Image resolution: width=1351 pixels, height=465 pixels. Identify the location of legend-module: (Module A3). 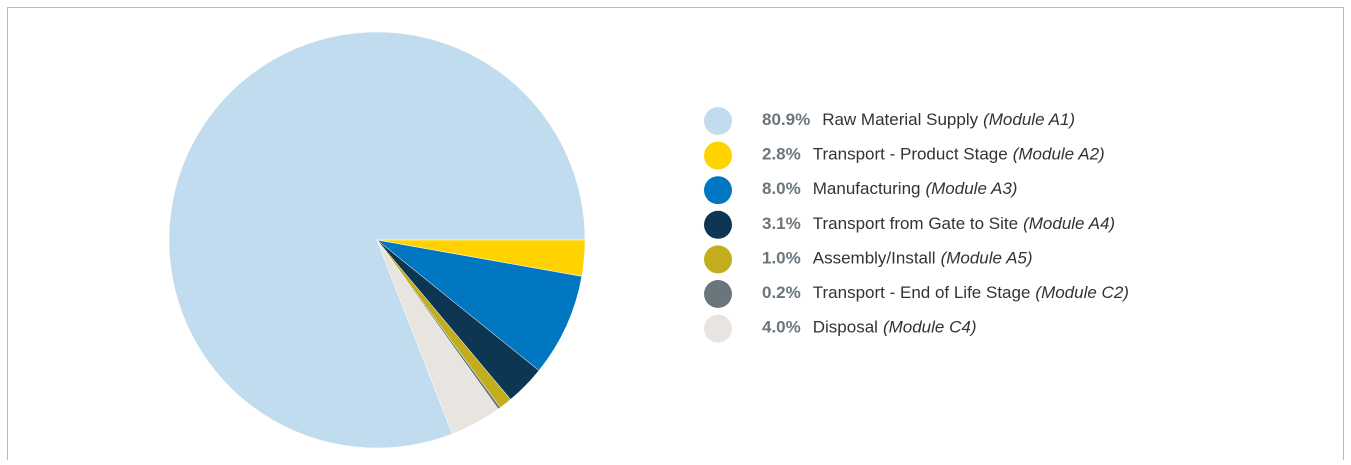
(971, 189).